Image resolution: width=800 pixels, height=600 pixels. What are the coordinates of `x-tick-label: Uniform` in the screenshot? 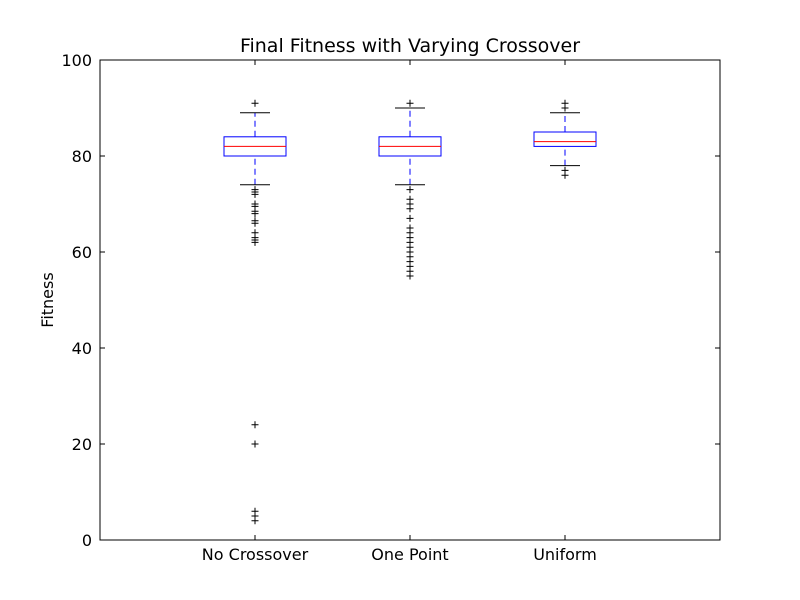 It's located at (565, 554).